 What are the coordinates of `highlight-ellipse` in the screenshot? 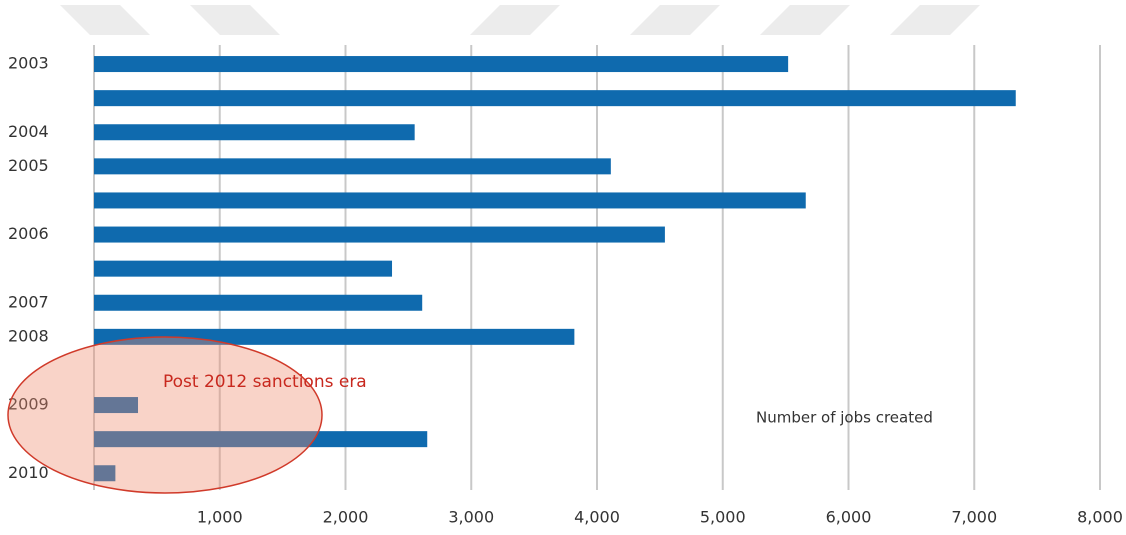 It's located at (165, 415).